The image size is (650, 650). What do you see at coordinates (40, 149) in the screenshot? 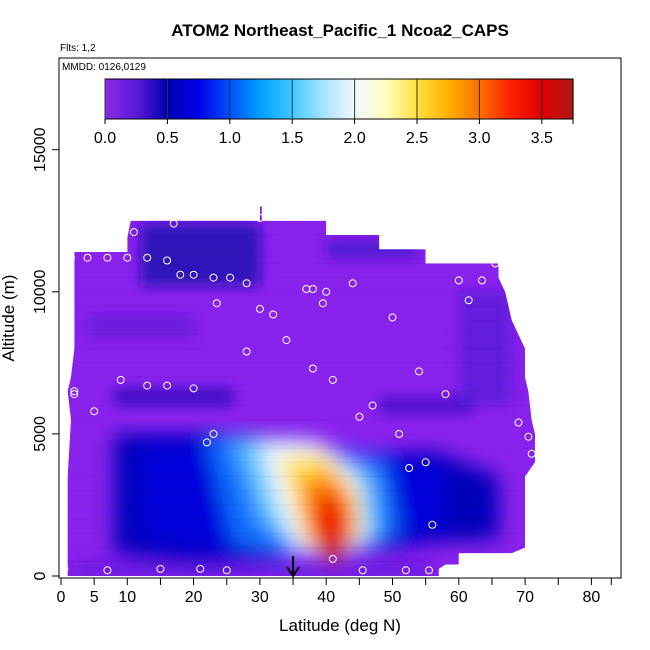
I see `y-tick-label: 15000` at bounding box center [40, 149].